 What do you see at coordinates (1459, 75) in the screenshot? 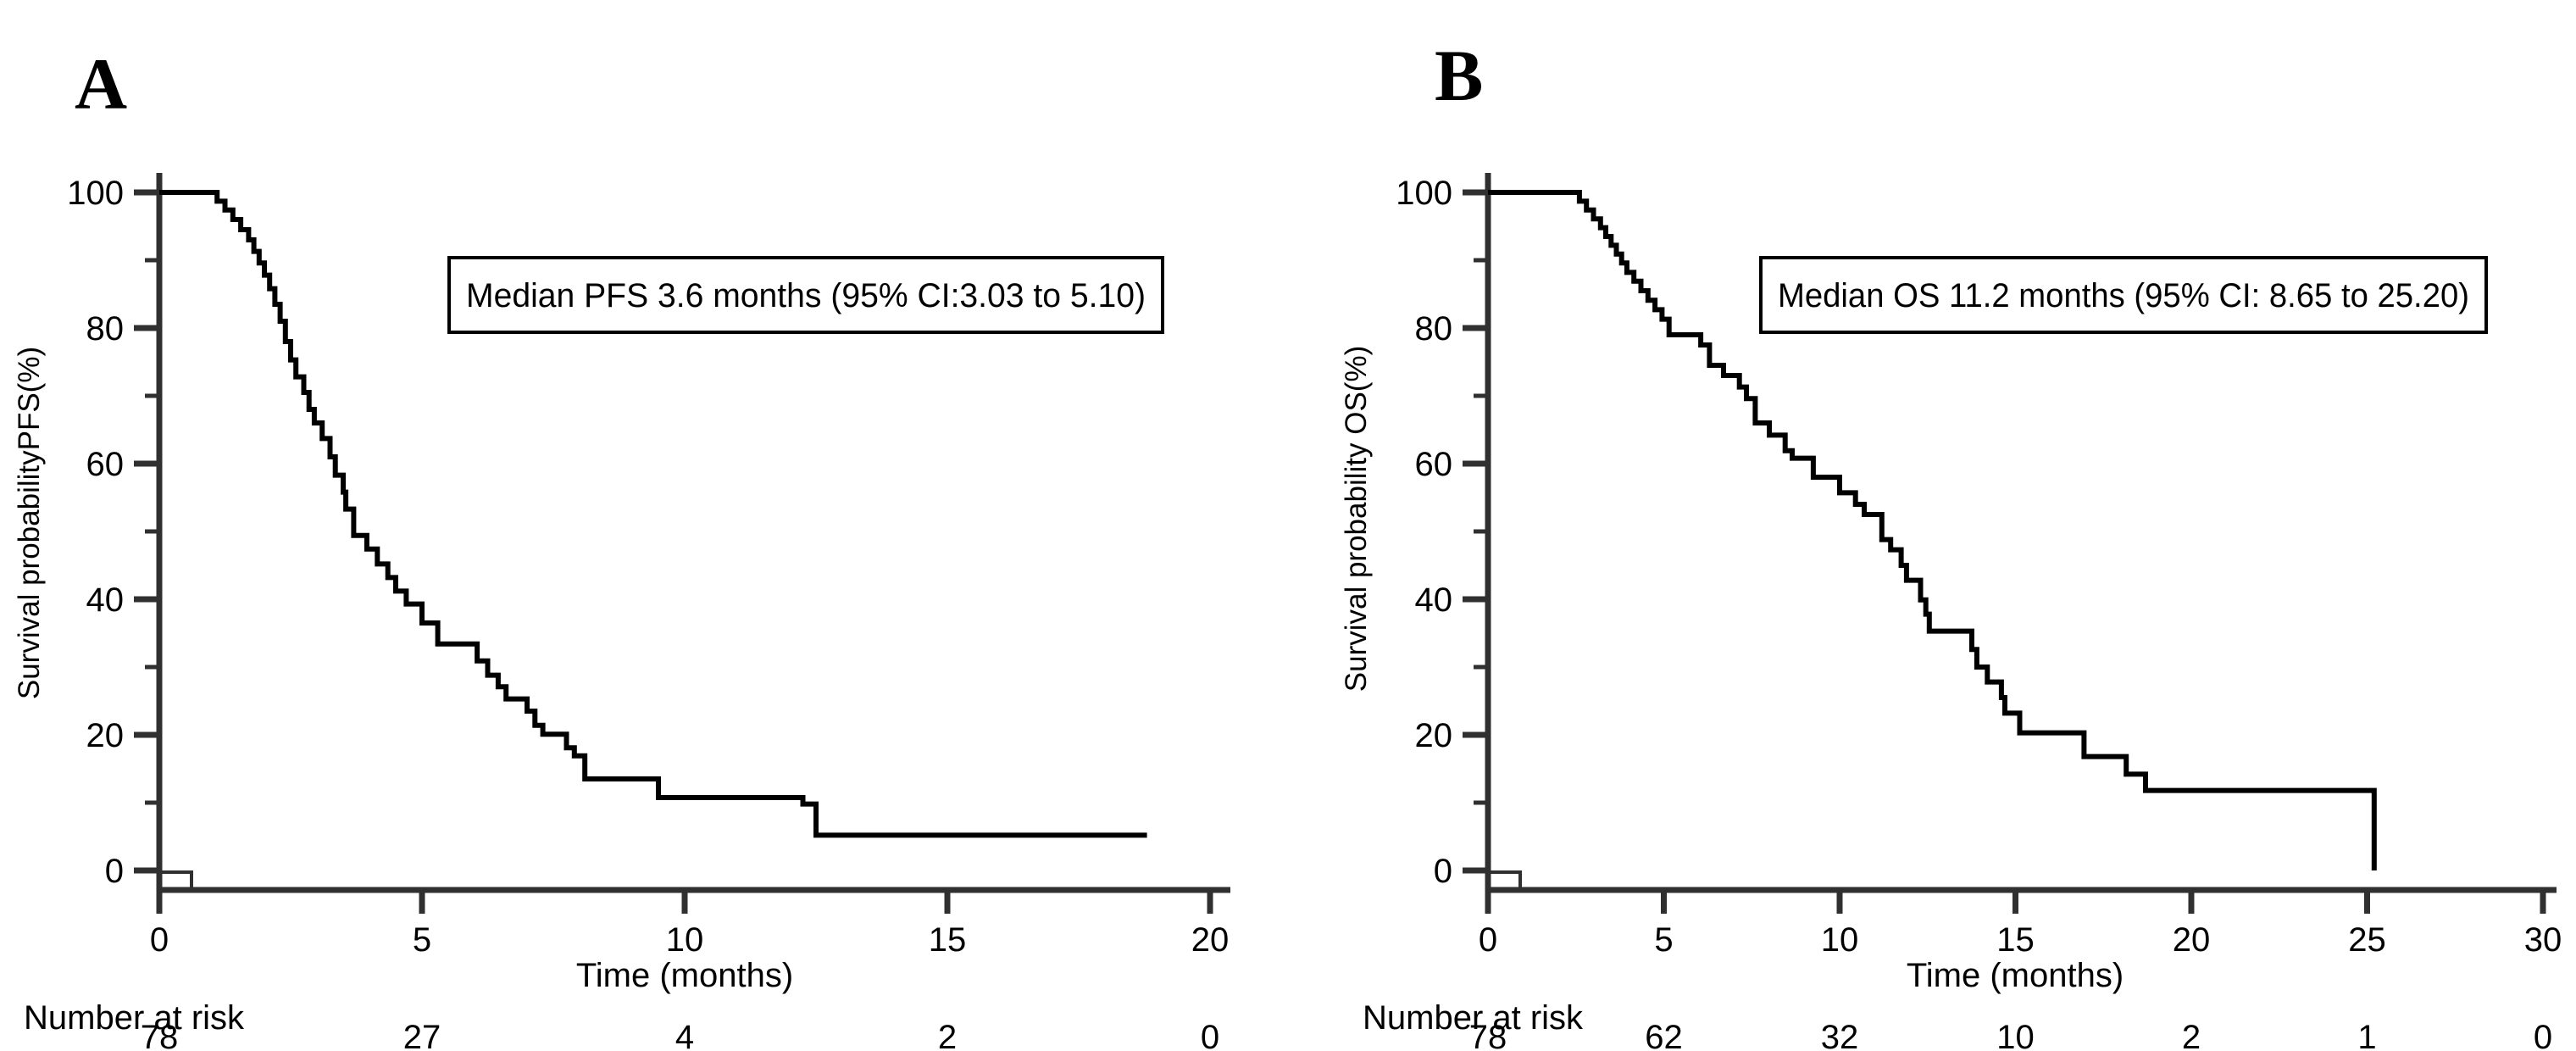
I see `panel-letter: B` at bounding box center [1459, 75].